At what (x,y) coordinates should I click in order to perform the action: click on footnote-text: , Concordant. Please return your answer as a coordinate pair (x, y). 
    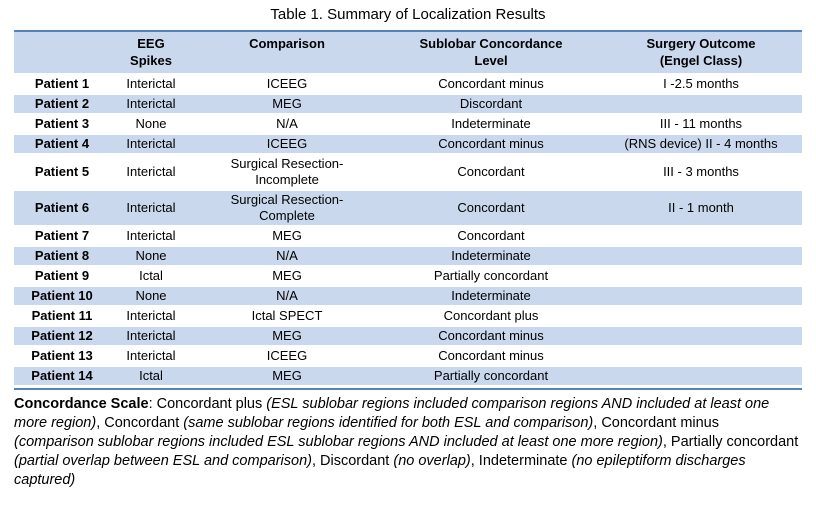
    Looking at the image, I should click on (140, 423).